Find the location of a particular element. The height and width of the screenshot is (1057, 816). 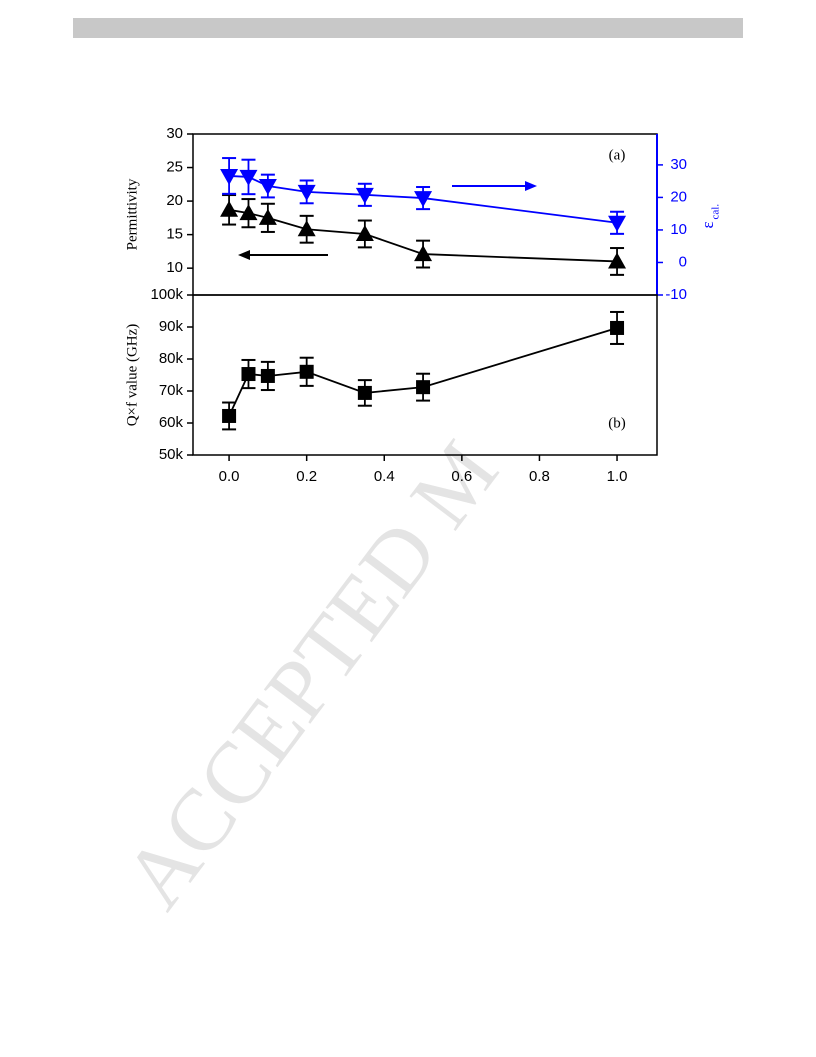

y2-tick-label: 0 is located at coordinates (683, 261).